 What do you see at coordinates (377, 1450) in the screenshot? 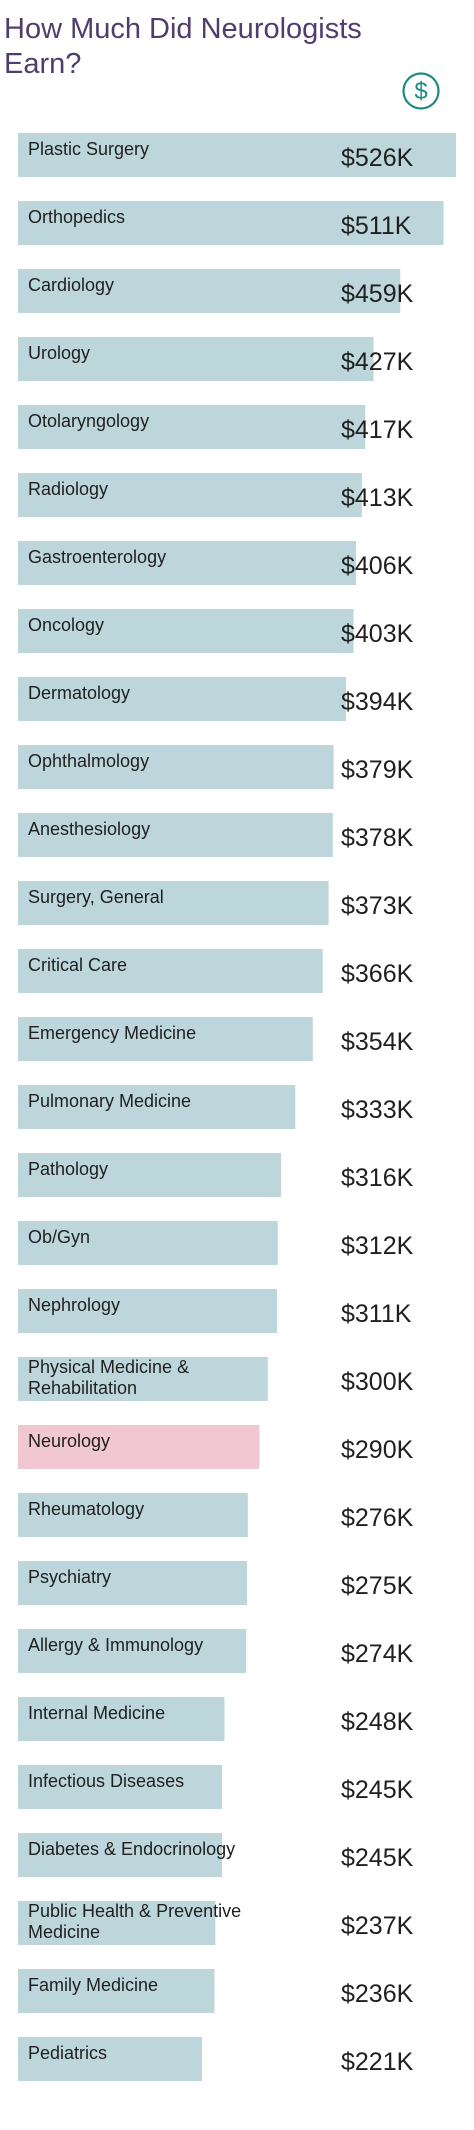
I see `value-label: $290K` at bounding box center [377, 1450].